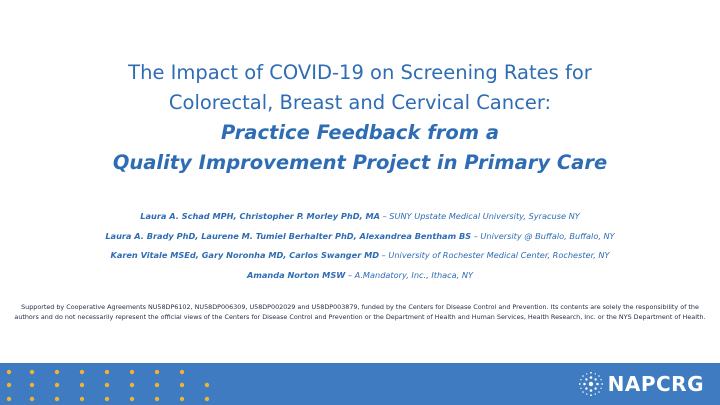 This screenshot has height=405, width=720. What do you see at coordinates (543, 235) in the screenshot?
I see `author-affiliation: – University @ Buffalo, Buffalo, NY` at bounding box center [543, 235].